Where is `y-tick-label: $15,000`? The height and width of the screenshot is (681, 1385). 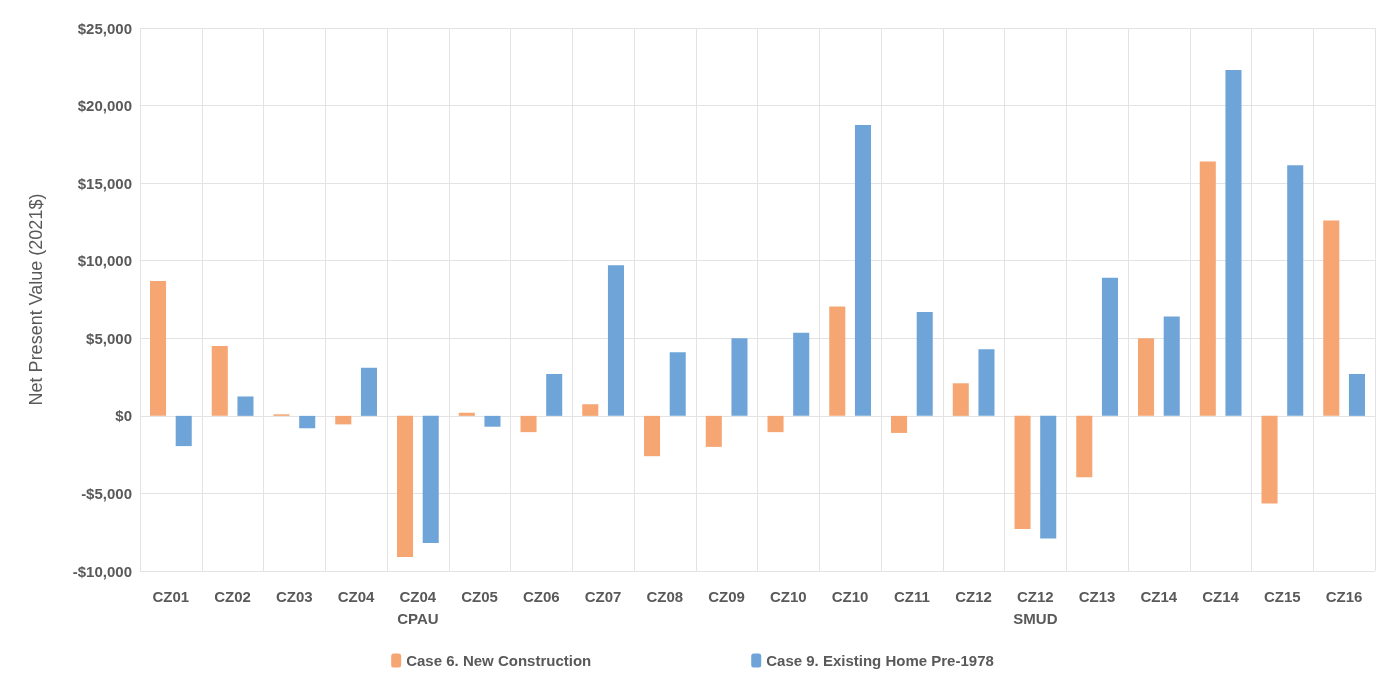
y-tick-label: $15,000 is located at coordinates (104, 183).